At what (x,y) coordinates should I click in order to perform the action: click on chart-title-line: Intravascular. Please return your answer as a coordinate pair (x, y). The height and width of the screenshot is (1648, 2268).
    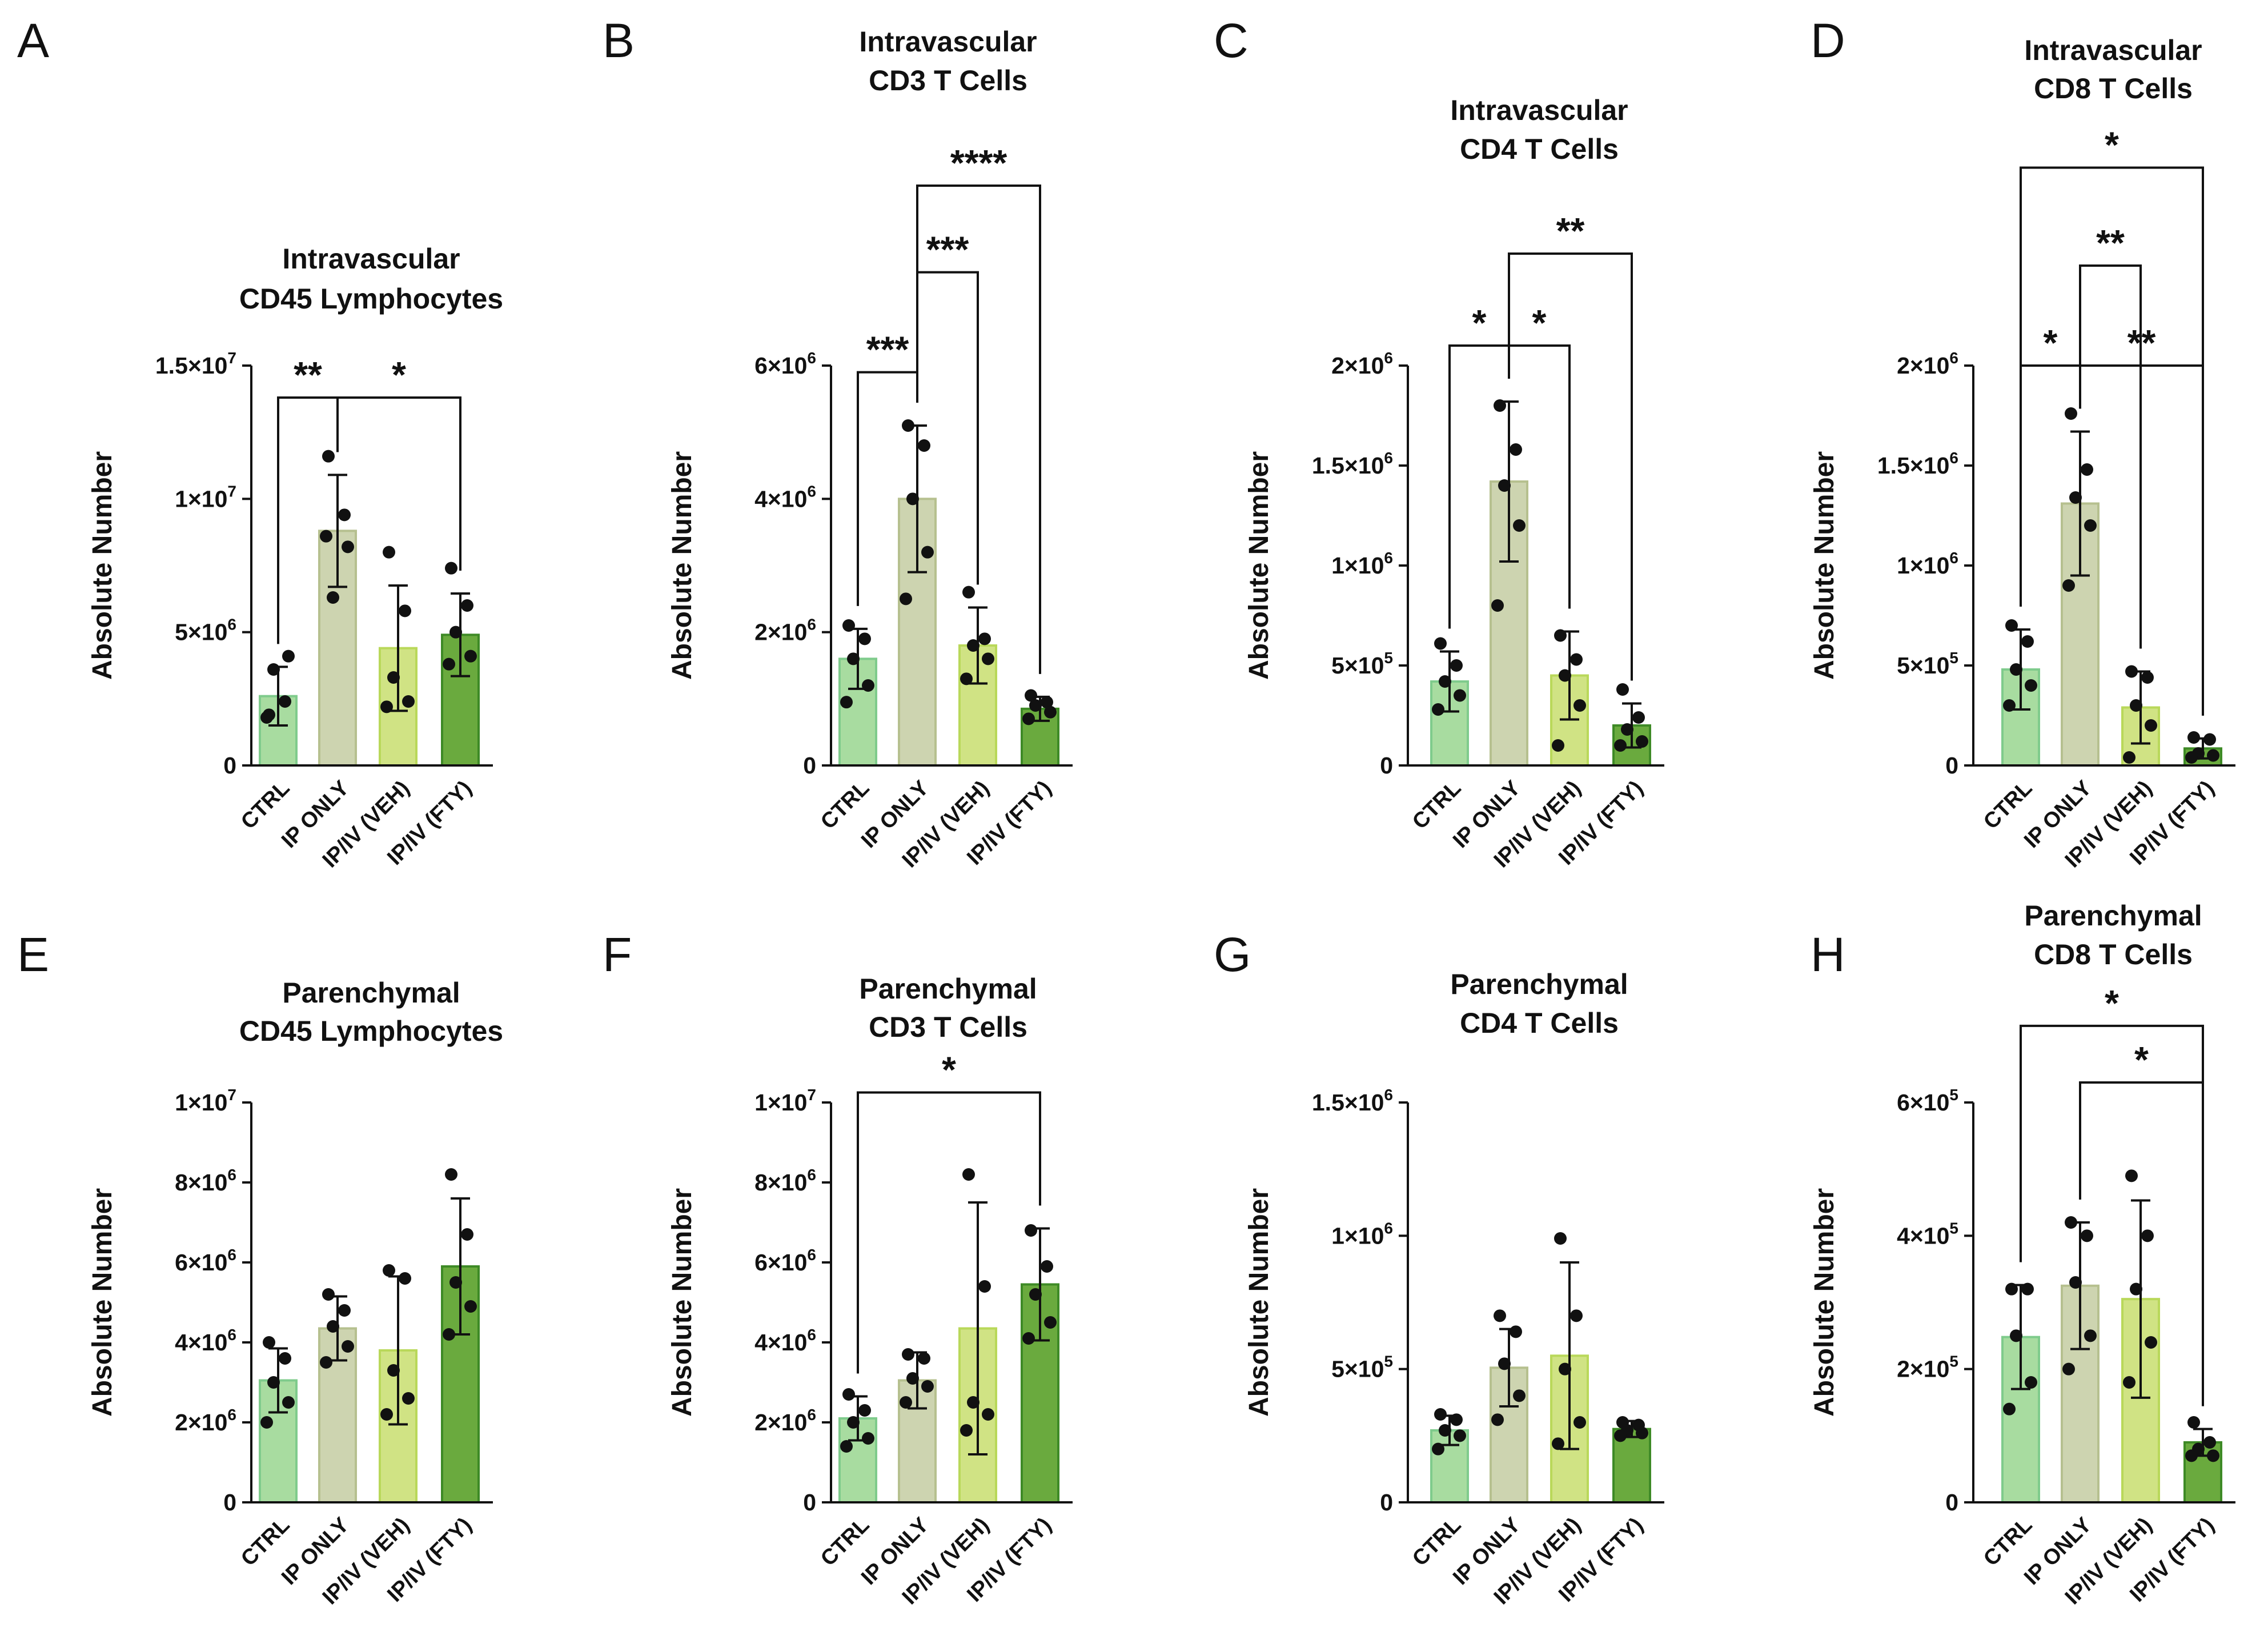
    Looking at the image, I should click on (371, 259).